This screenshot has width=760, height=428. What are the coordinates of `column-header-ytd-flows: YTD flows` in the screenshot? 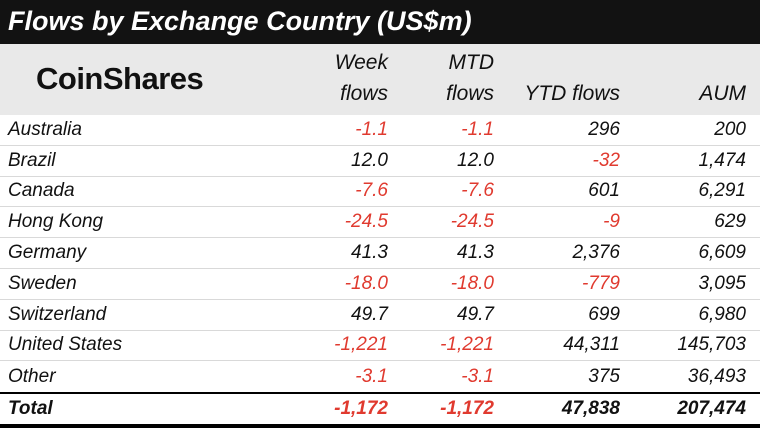 It's located at (572, 93).